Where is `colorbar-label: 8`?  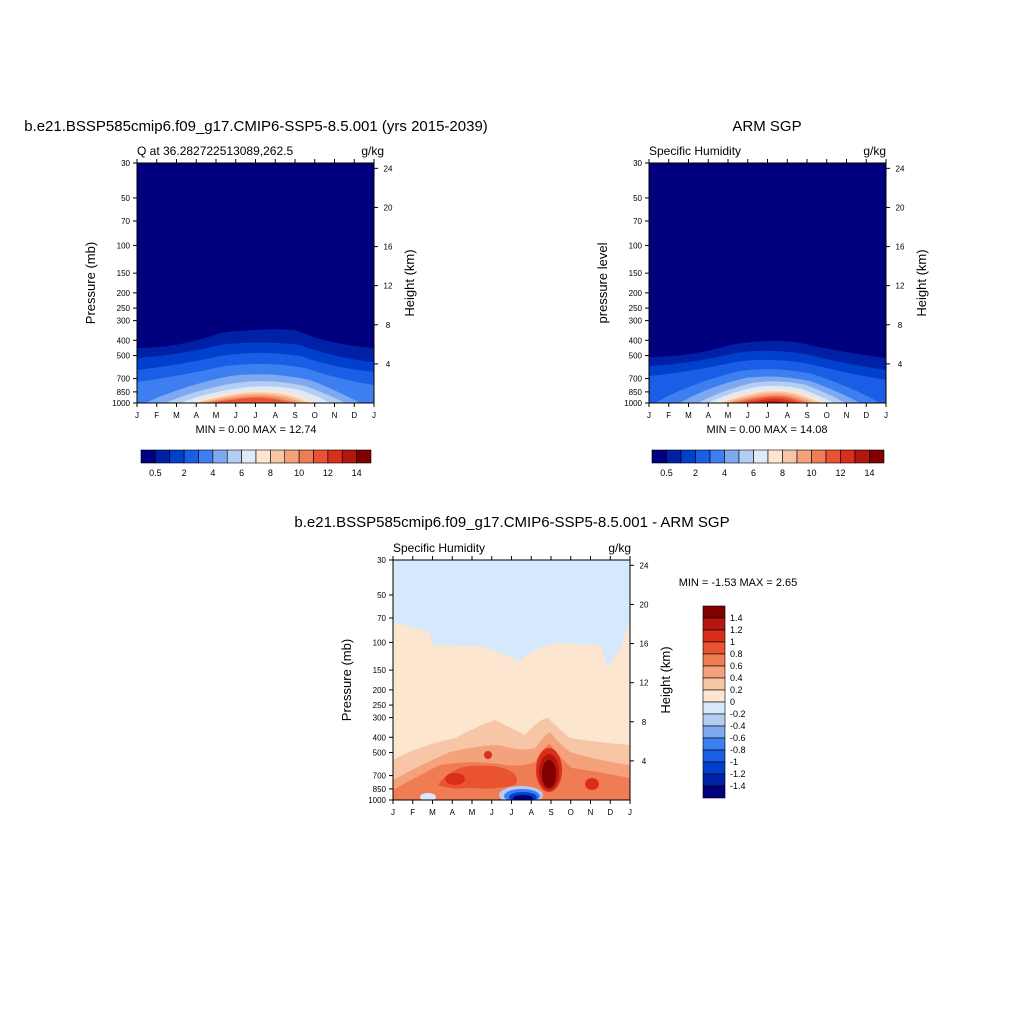
colorbar-label: 8 is located at coordinates (782, 473).